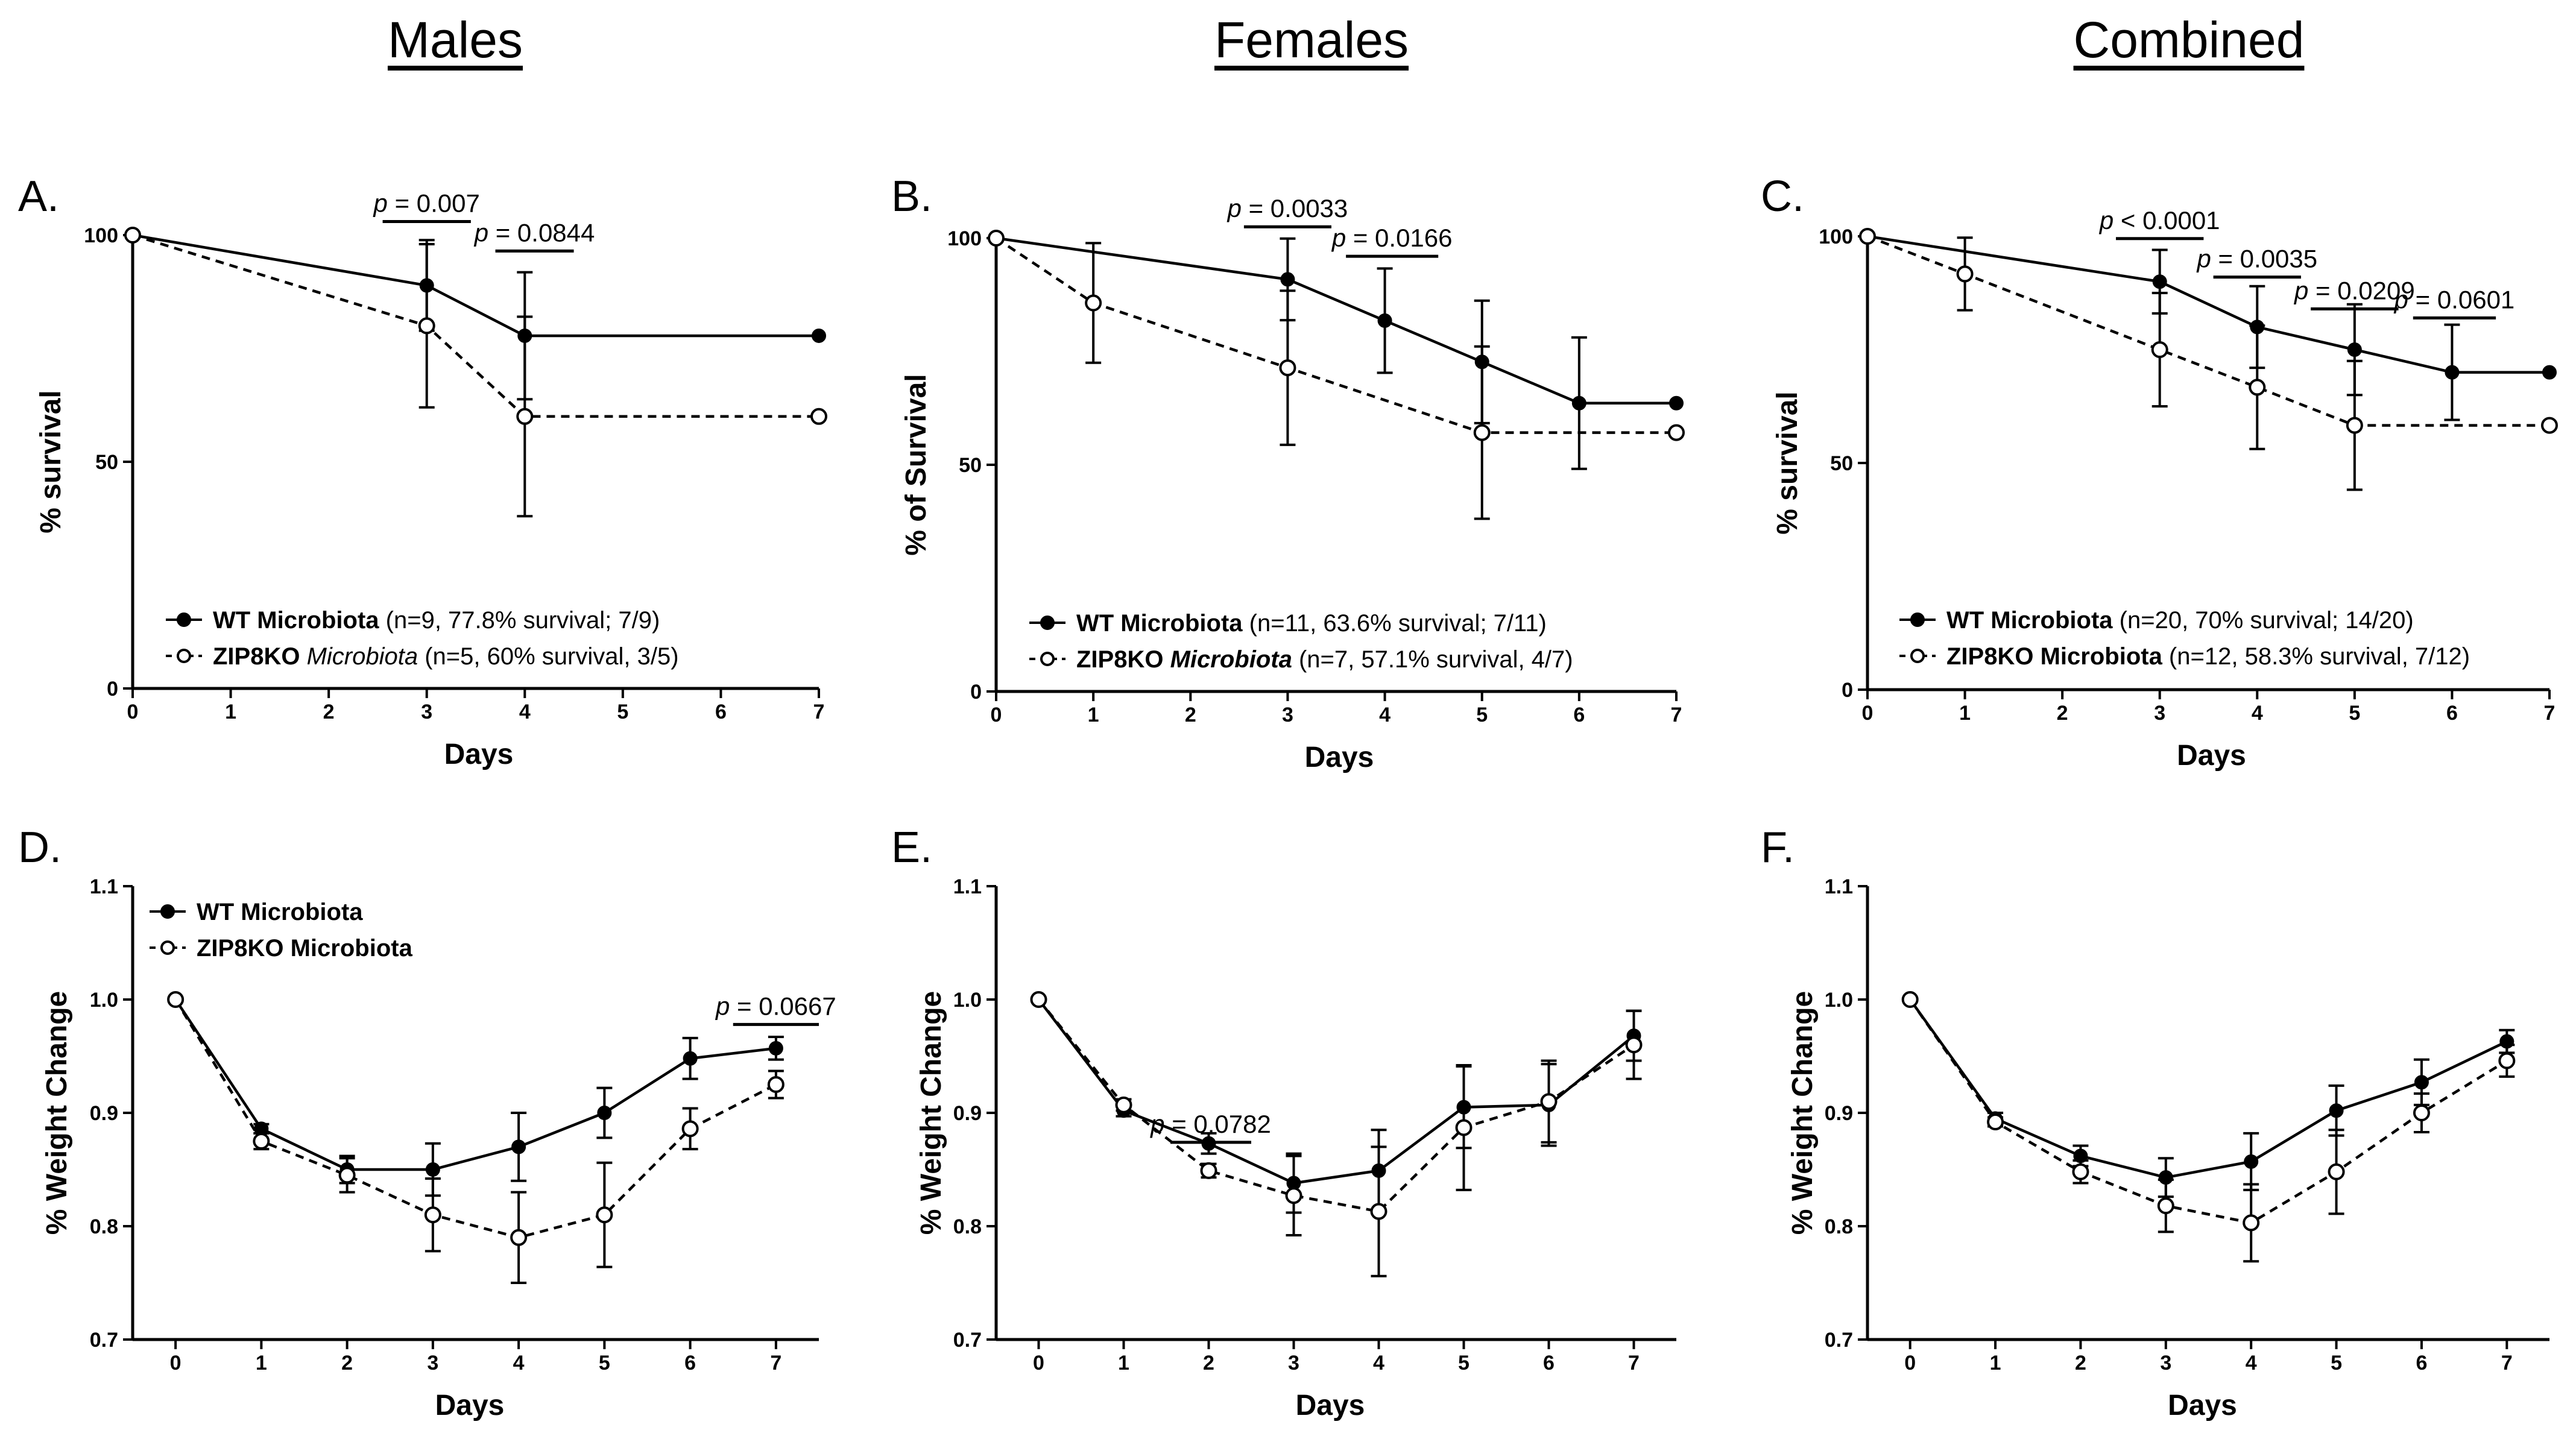  What do you see at coordinates (548, 656) in the screenshot?
I see `legend-detail-text: (n=5, 60% survival, 3/5)` at bounding box center [548, 656].